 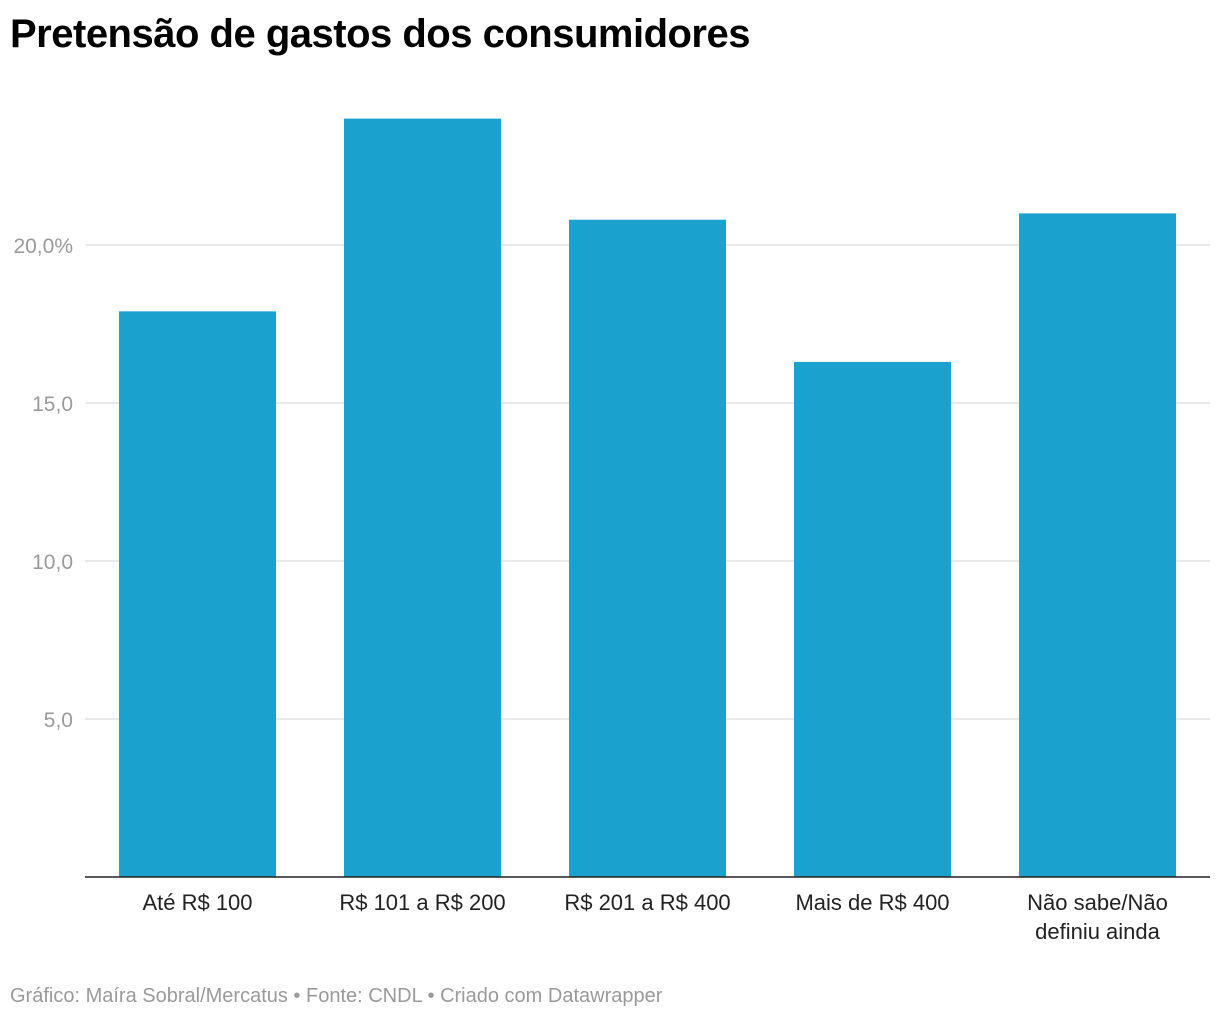 I want to click on x-tick-label: definiu ainda, so click(x=1098, y=931).